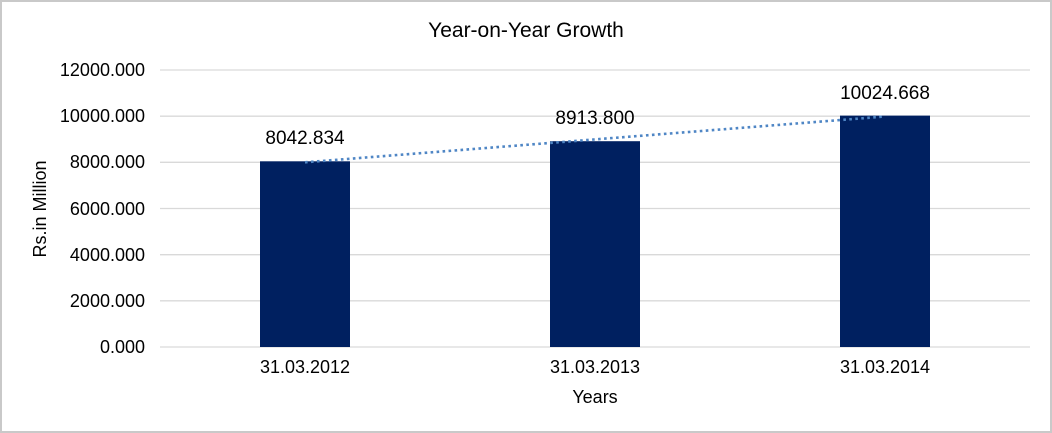 Image resolution: width=1052 pixels, height=433 pixels. Describe the element at coordinates (595, 244) in the screenshot. I see `bar-31.03.2013` at that location.